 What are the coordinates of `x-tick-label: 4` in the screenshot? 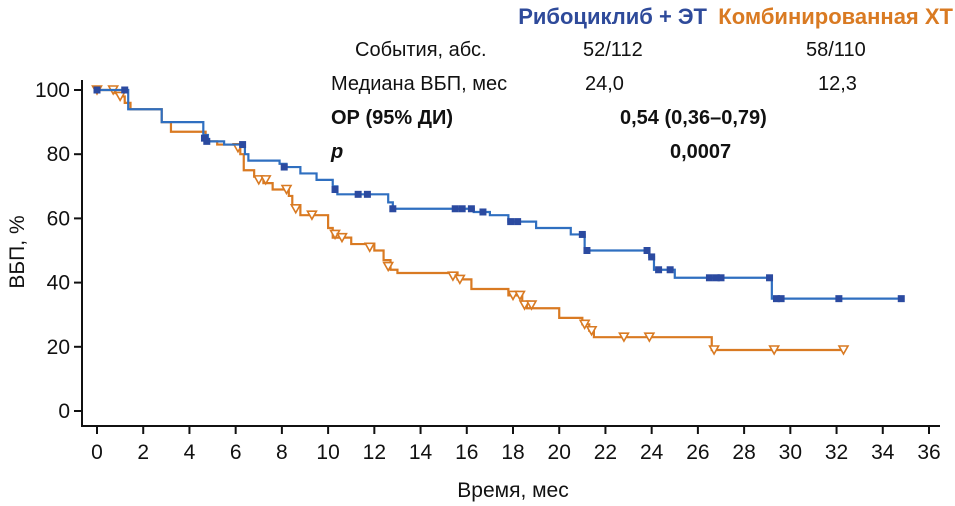 It's located at (190, 452).